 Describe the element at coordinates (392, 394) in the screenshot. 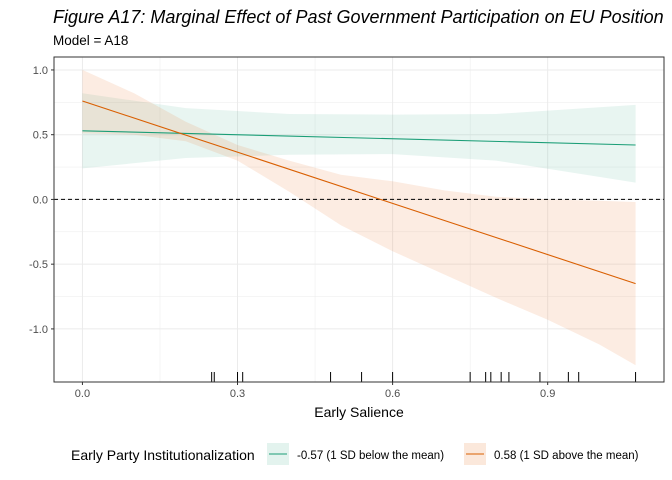

I see `x-tick-label: 0.6` at that location.